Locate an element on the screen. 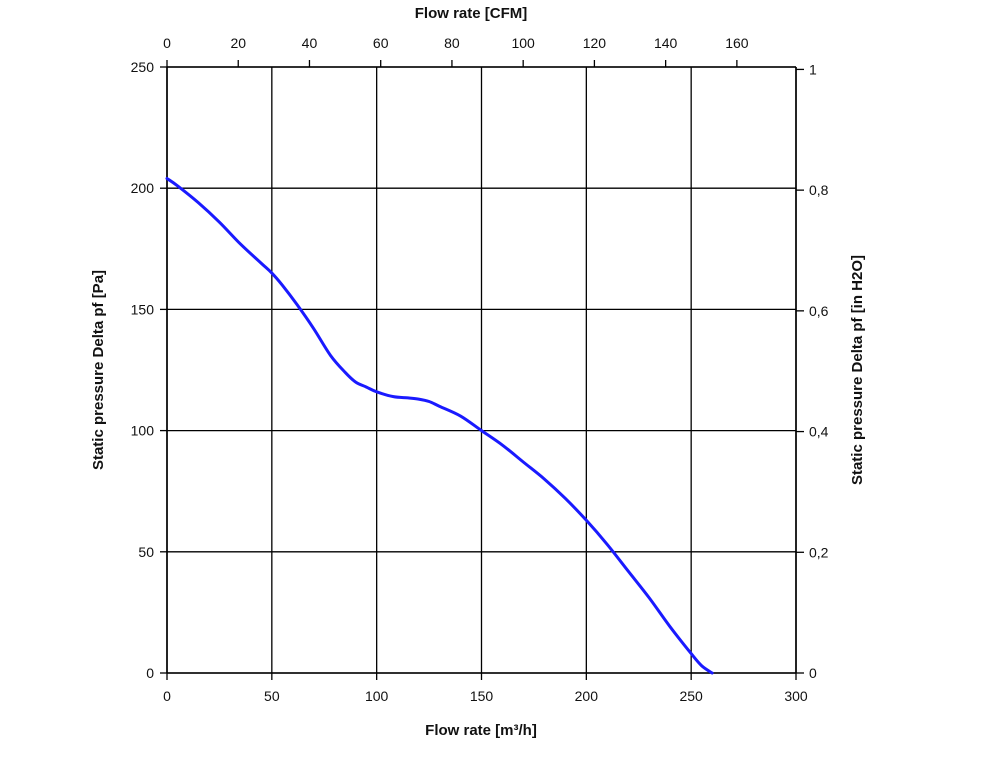 This screenshot has height=781, width=1000. x2-tick-label: 60 is located at coordinates (381, 43).